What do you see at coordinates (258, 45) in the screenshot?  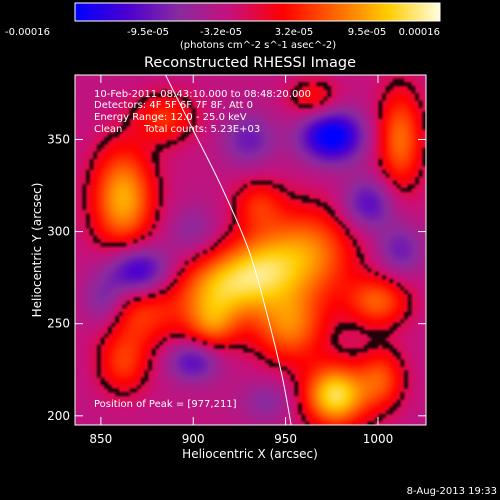 I see `colorbar-unit-label: (photons cm^-2 s^-1 asec^-2)` at bounding box center [258, 45].